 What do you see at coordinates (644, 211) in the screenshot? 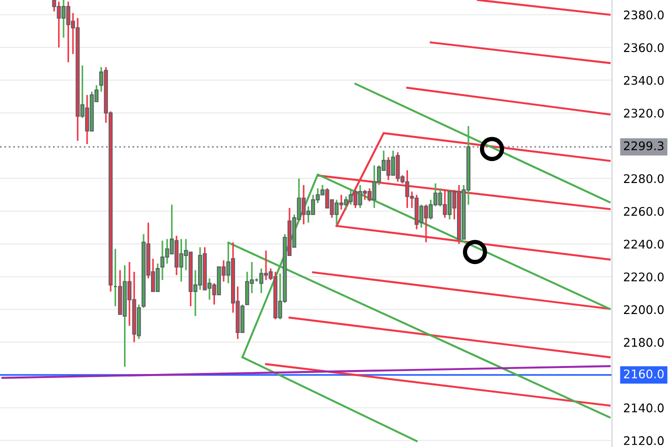
I see `y-tick-label: 2260.0` at bounding box center [644, 211].